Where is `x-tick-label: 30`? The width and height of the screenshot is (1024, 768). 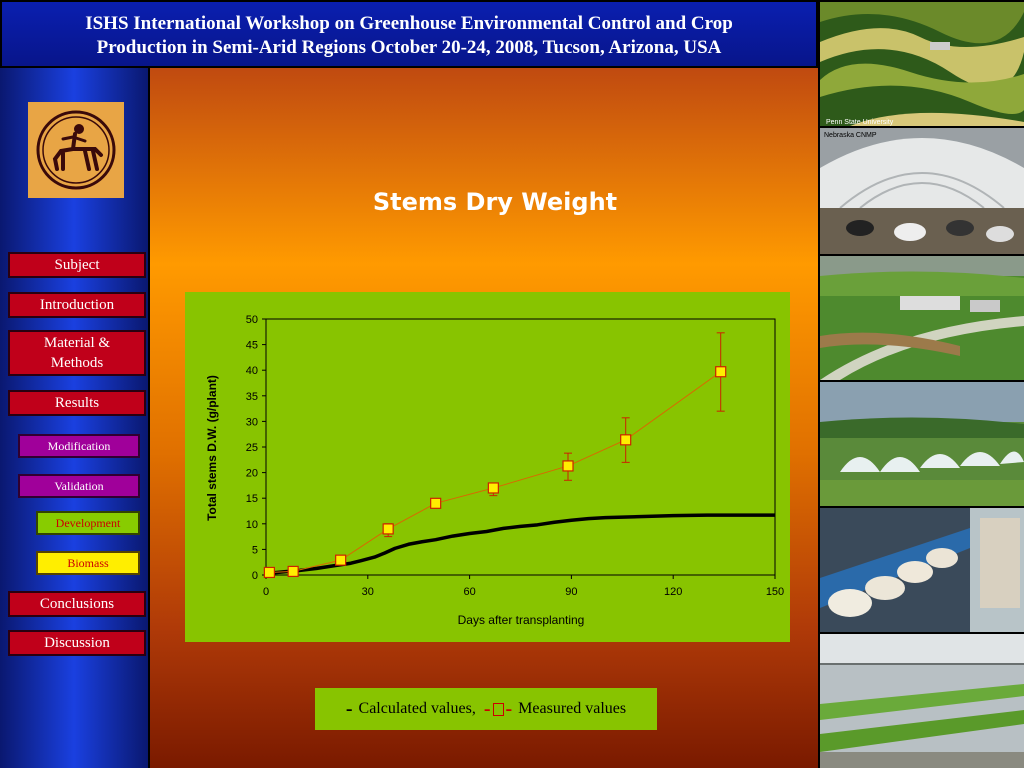
x-tick-label: 30 is located at coordinates (368, 592).